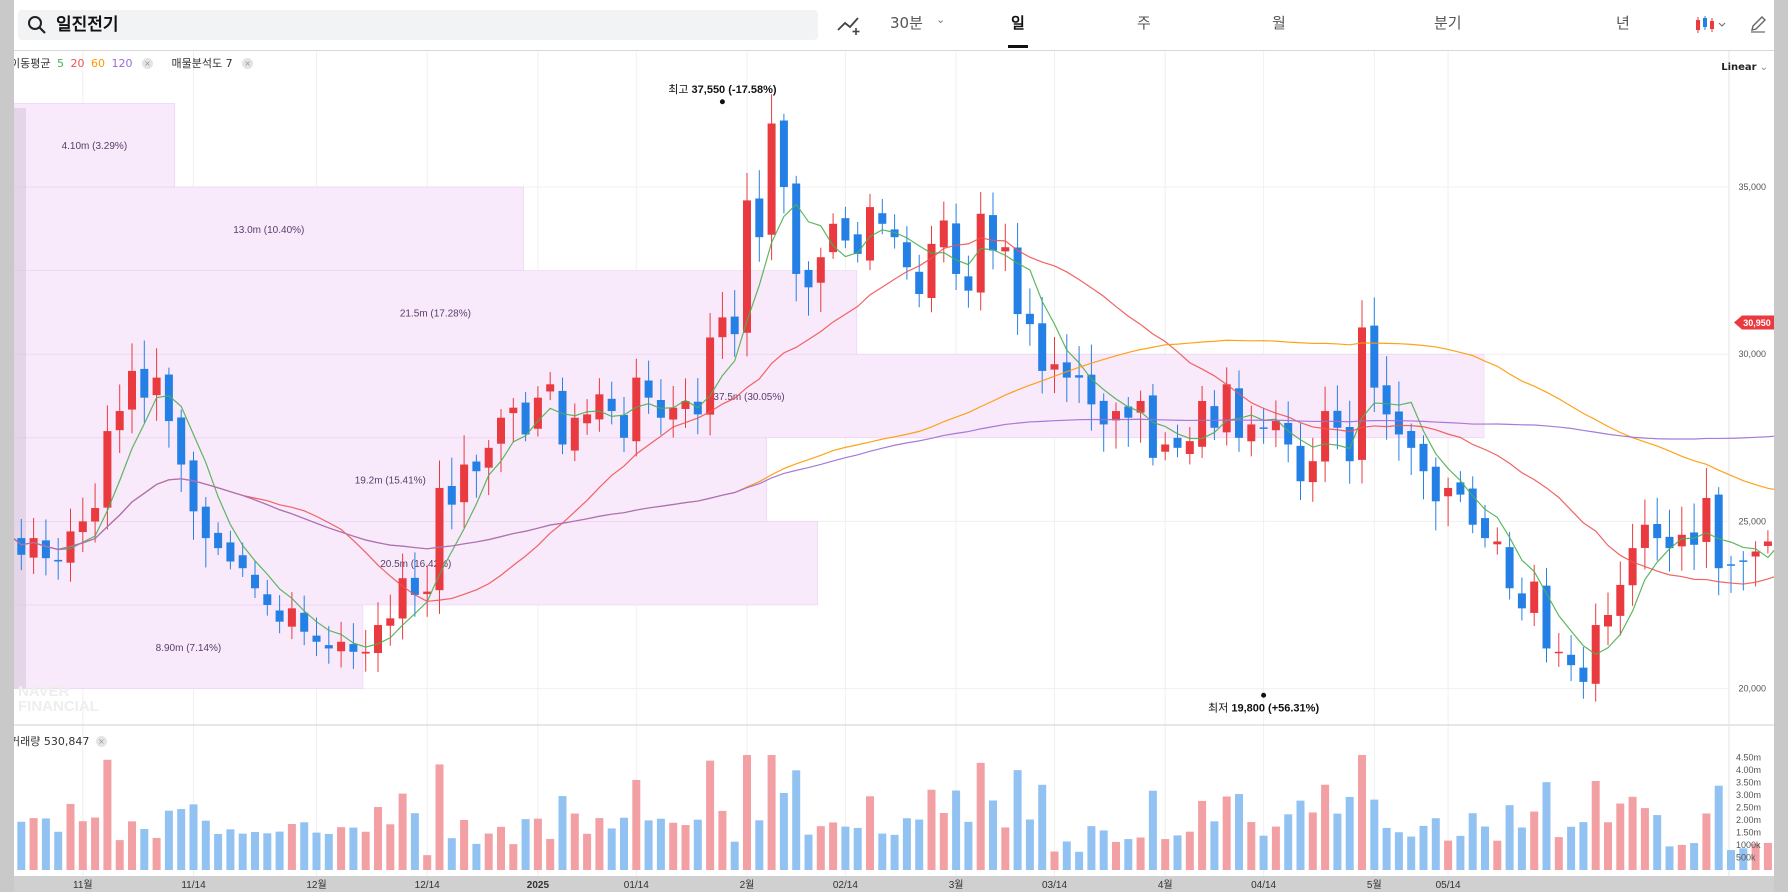 The height and width of the screenshot is (892, 1788). What do you see at coordinates (1219, 707) in the screenshot?
I see `low-marker-tag: 최저` at bounding box center [1219, 707].